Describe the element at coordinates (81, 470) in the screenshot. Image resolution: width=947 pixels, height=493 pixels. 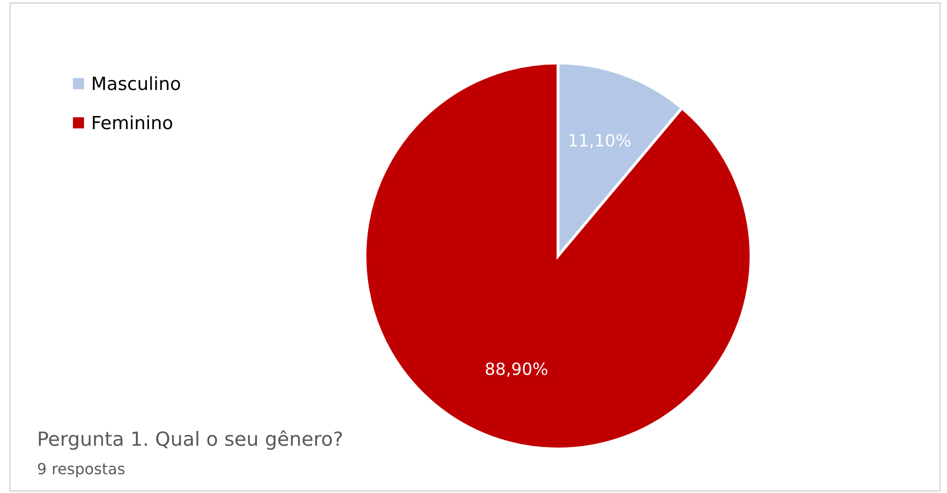
I see `text: 9 respostas` at that location.